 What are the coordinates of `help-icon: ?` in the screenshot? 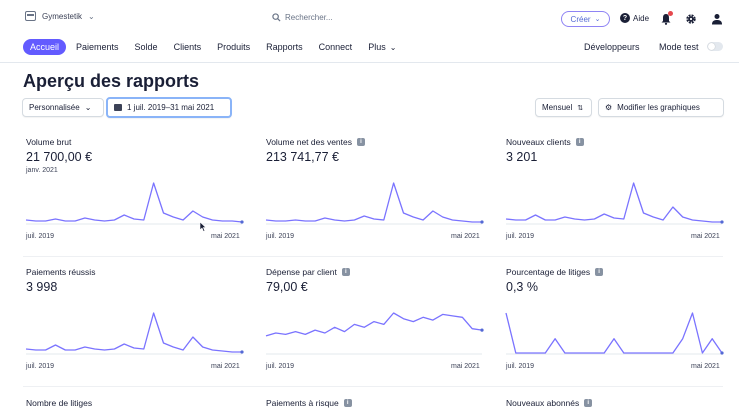 It's located at (625, 18).